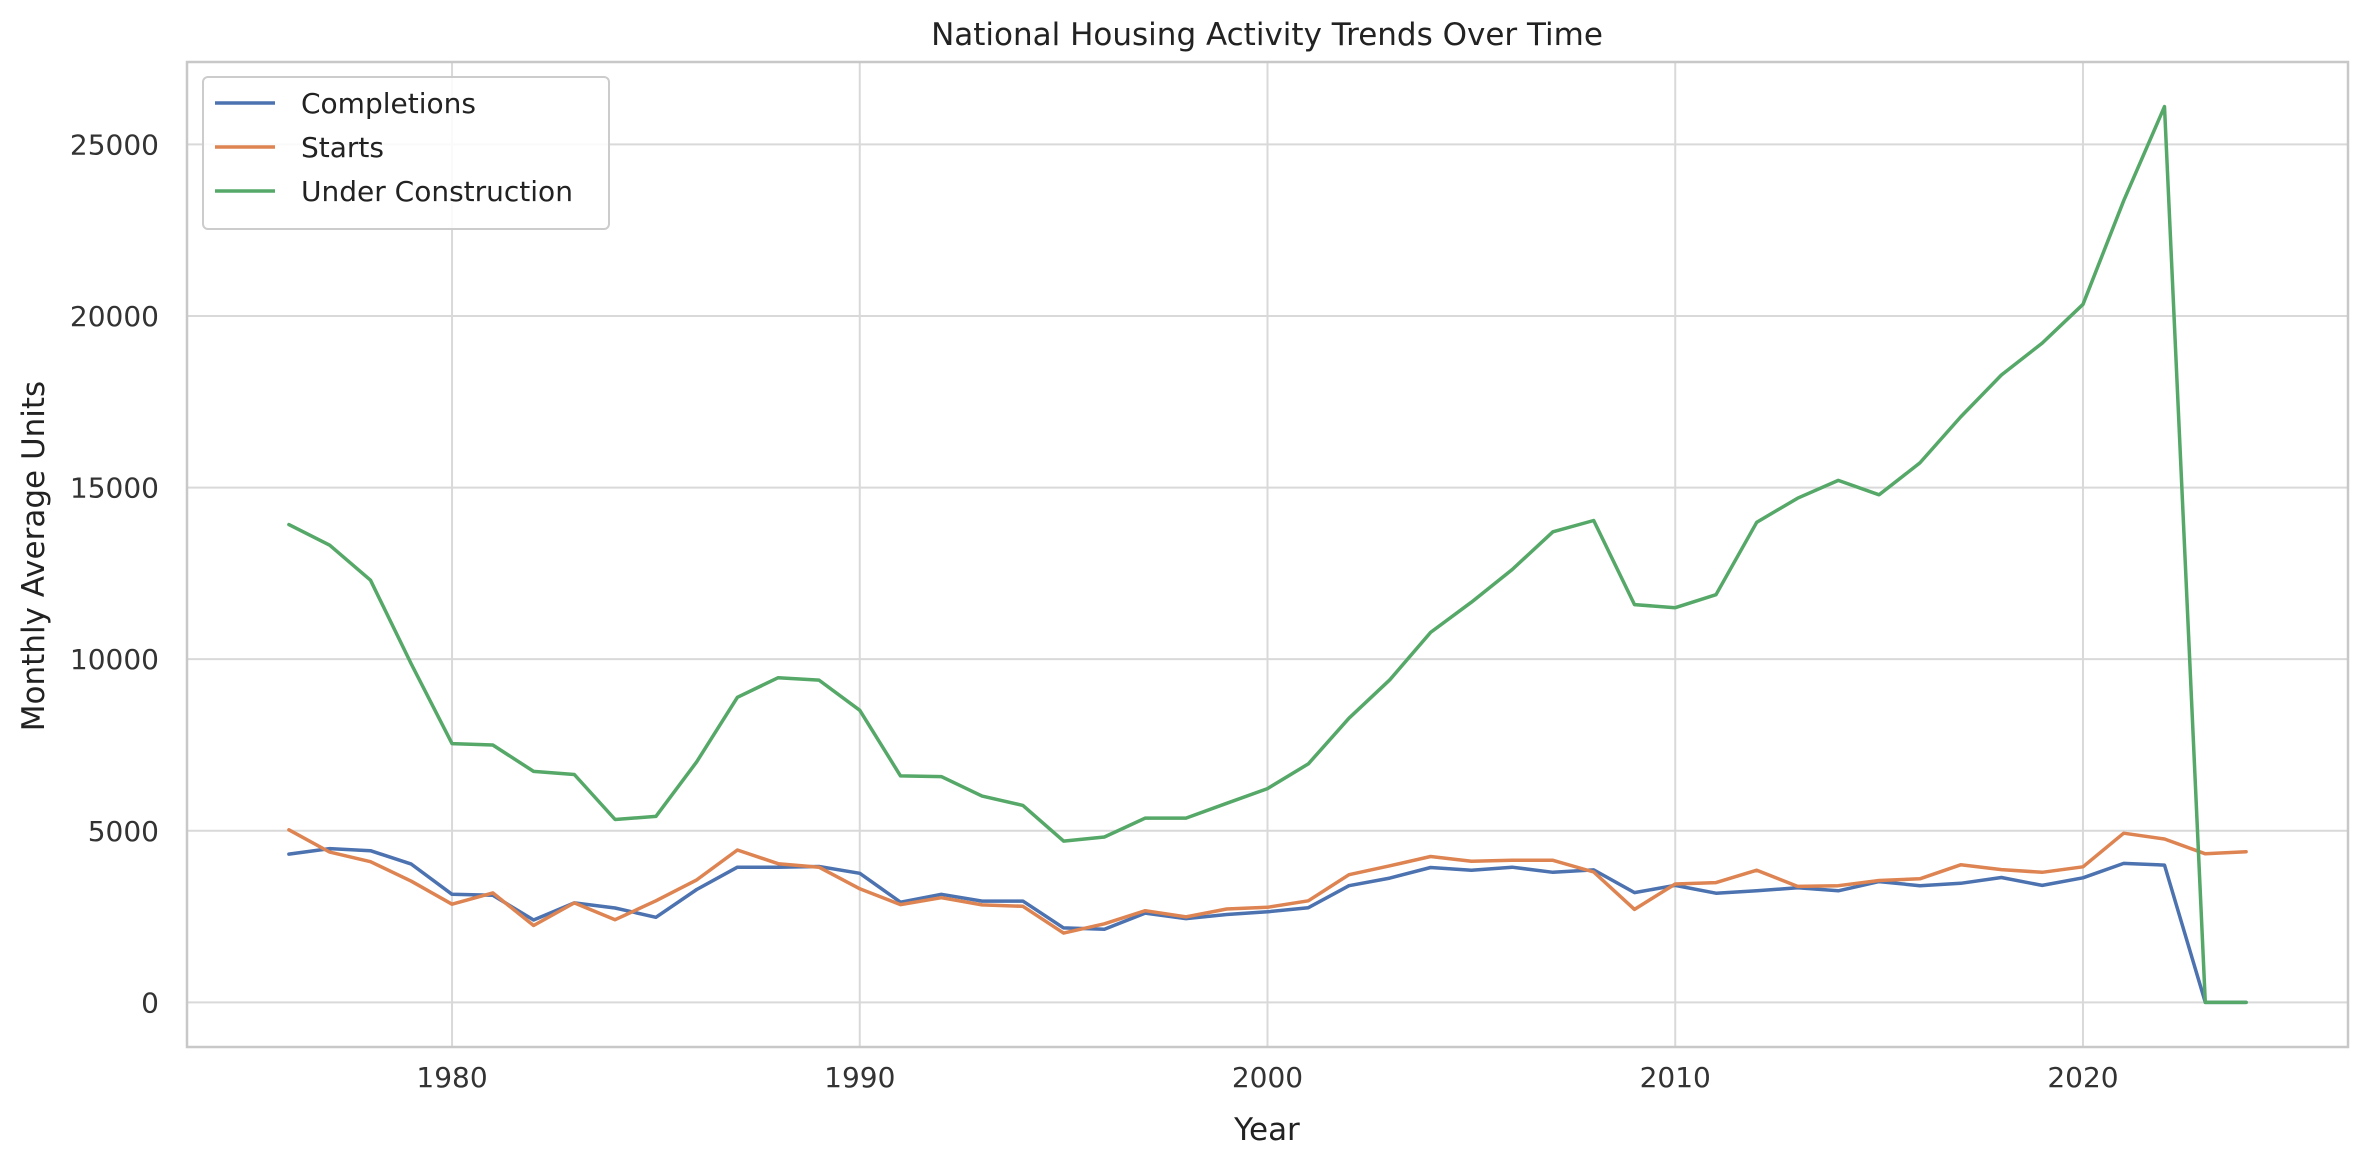  What do you see at coordinates (114, 488) in the screenshot?
I see `y-tick-label: 15000` at bounding box center [114, 488].